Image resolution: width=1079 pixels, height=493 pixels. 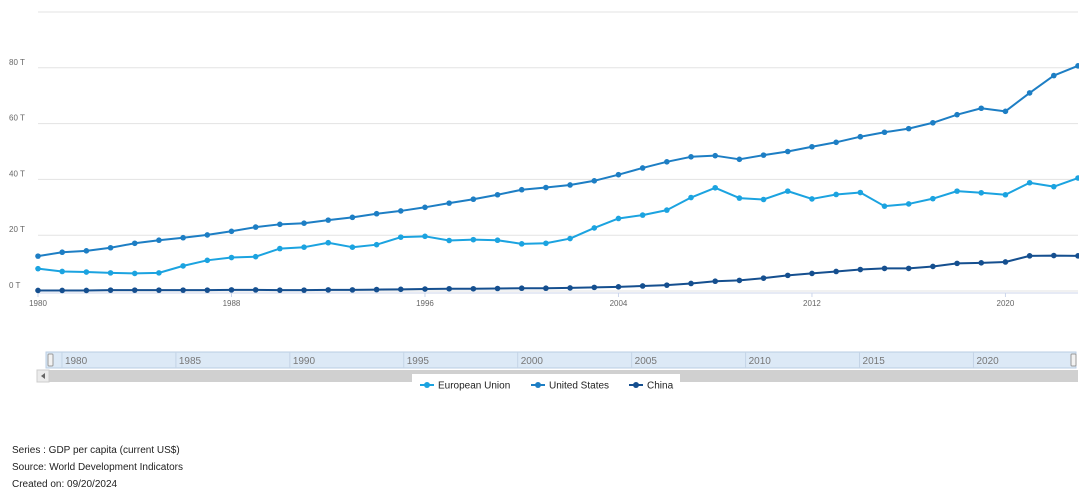 What do you see at coordinates (651, 386) in the screenshot?
I see `legend-item: China` at bounding box center [651, 386].